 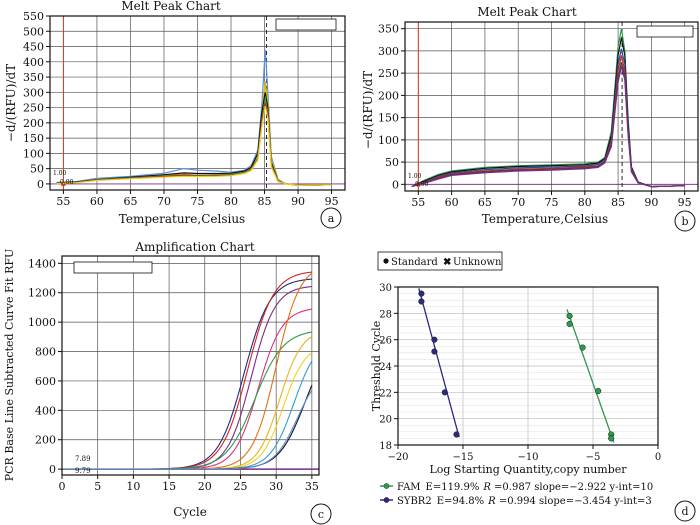 What do you see at coordinates (194, 247) in the screenshot?
I see `panel-c-title: Amplification Chart` at bounding box center [194, 247].